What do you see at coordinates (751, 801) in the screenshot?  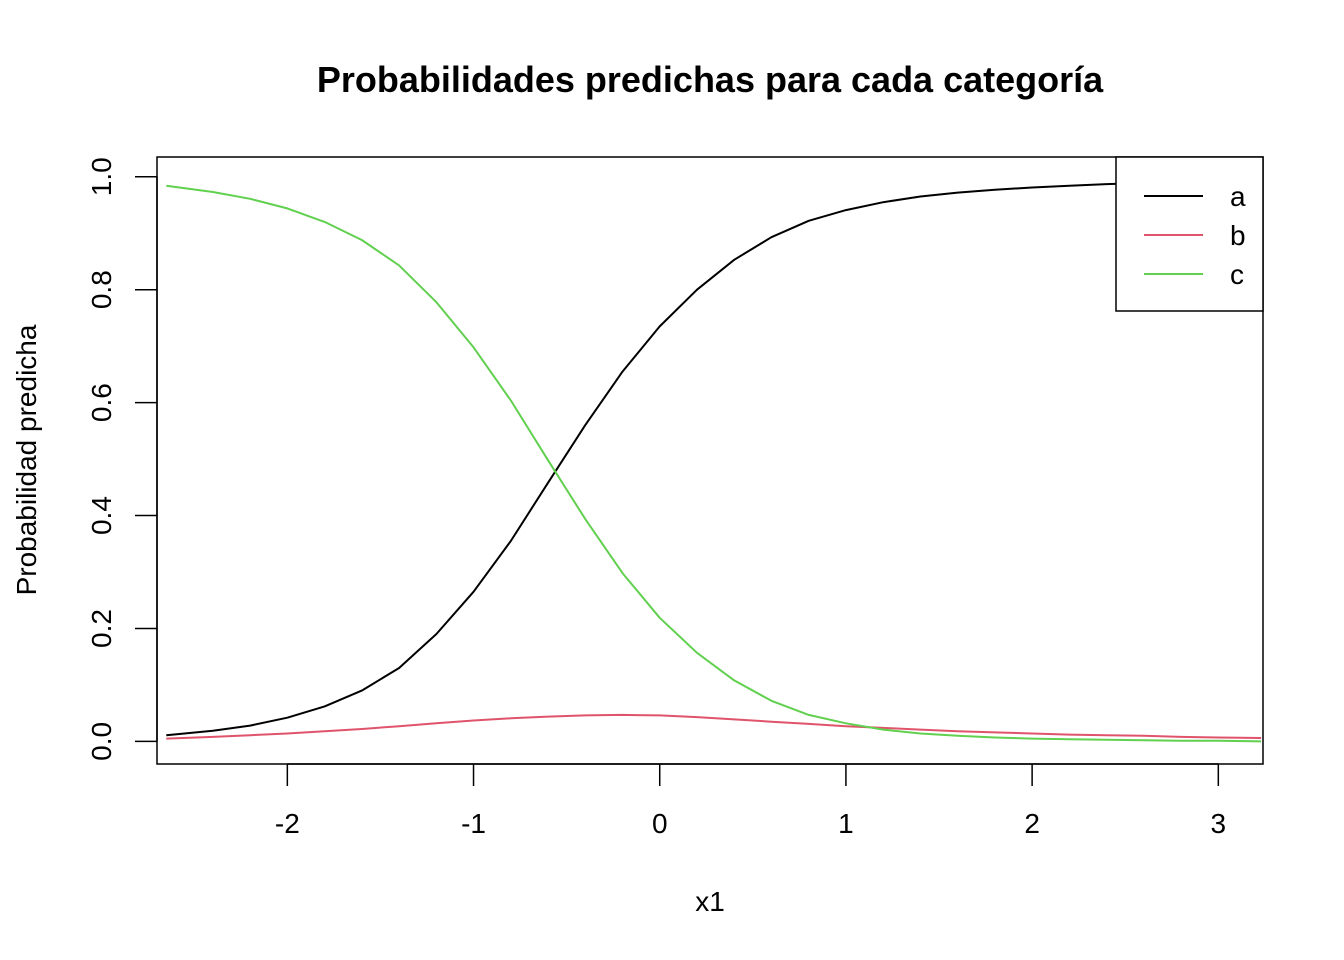 I see `x-axis: -2 -1 0 1 2 3` at bounding box center [751, 801].